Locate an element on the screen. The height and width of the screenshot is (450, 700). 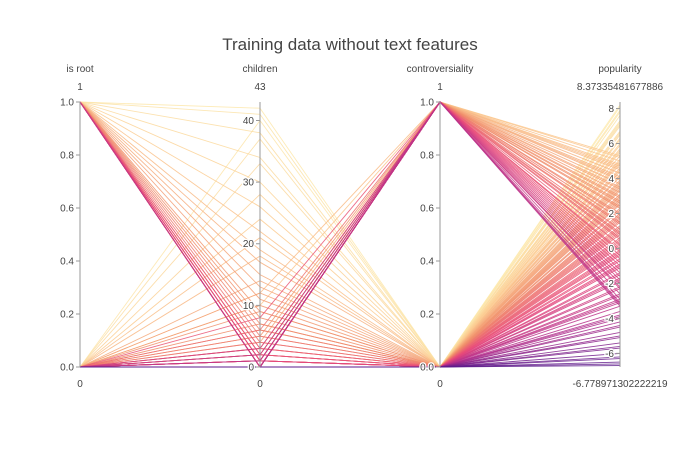
tick-label: 4 is located at coordinates (611, 179).